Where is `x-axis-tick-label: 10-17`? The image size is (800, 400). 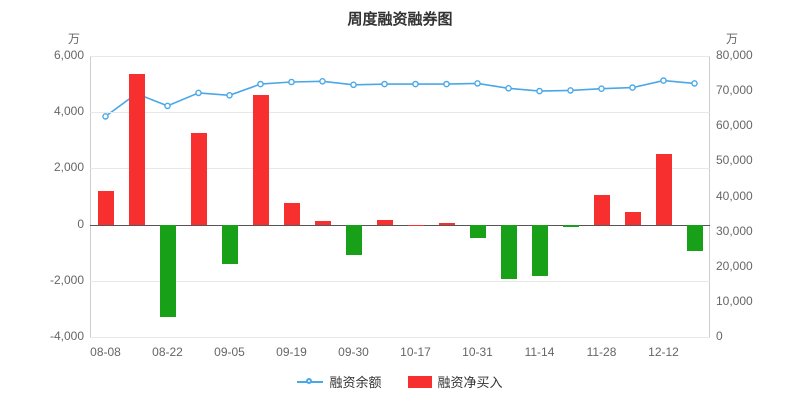
x-axis-tick-label: 10-17 is located at coordinates (415, 352).